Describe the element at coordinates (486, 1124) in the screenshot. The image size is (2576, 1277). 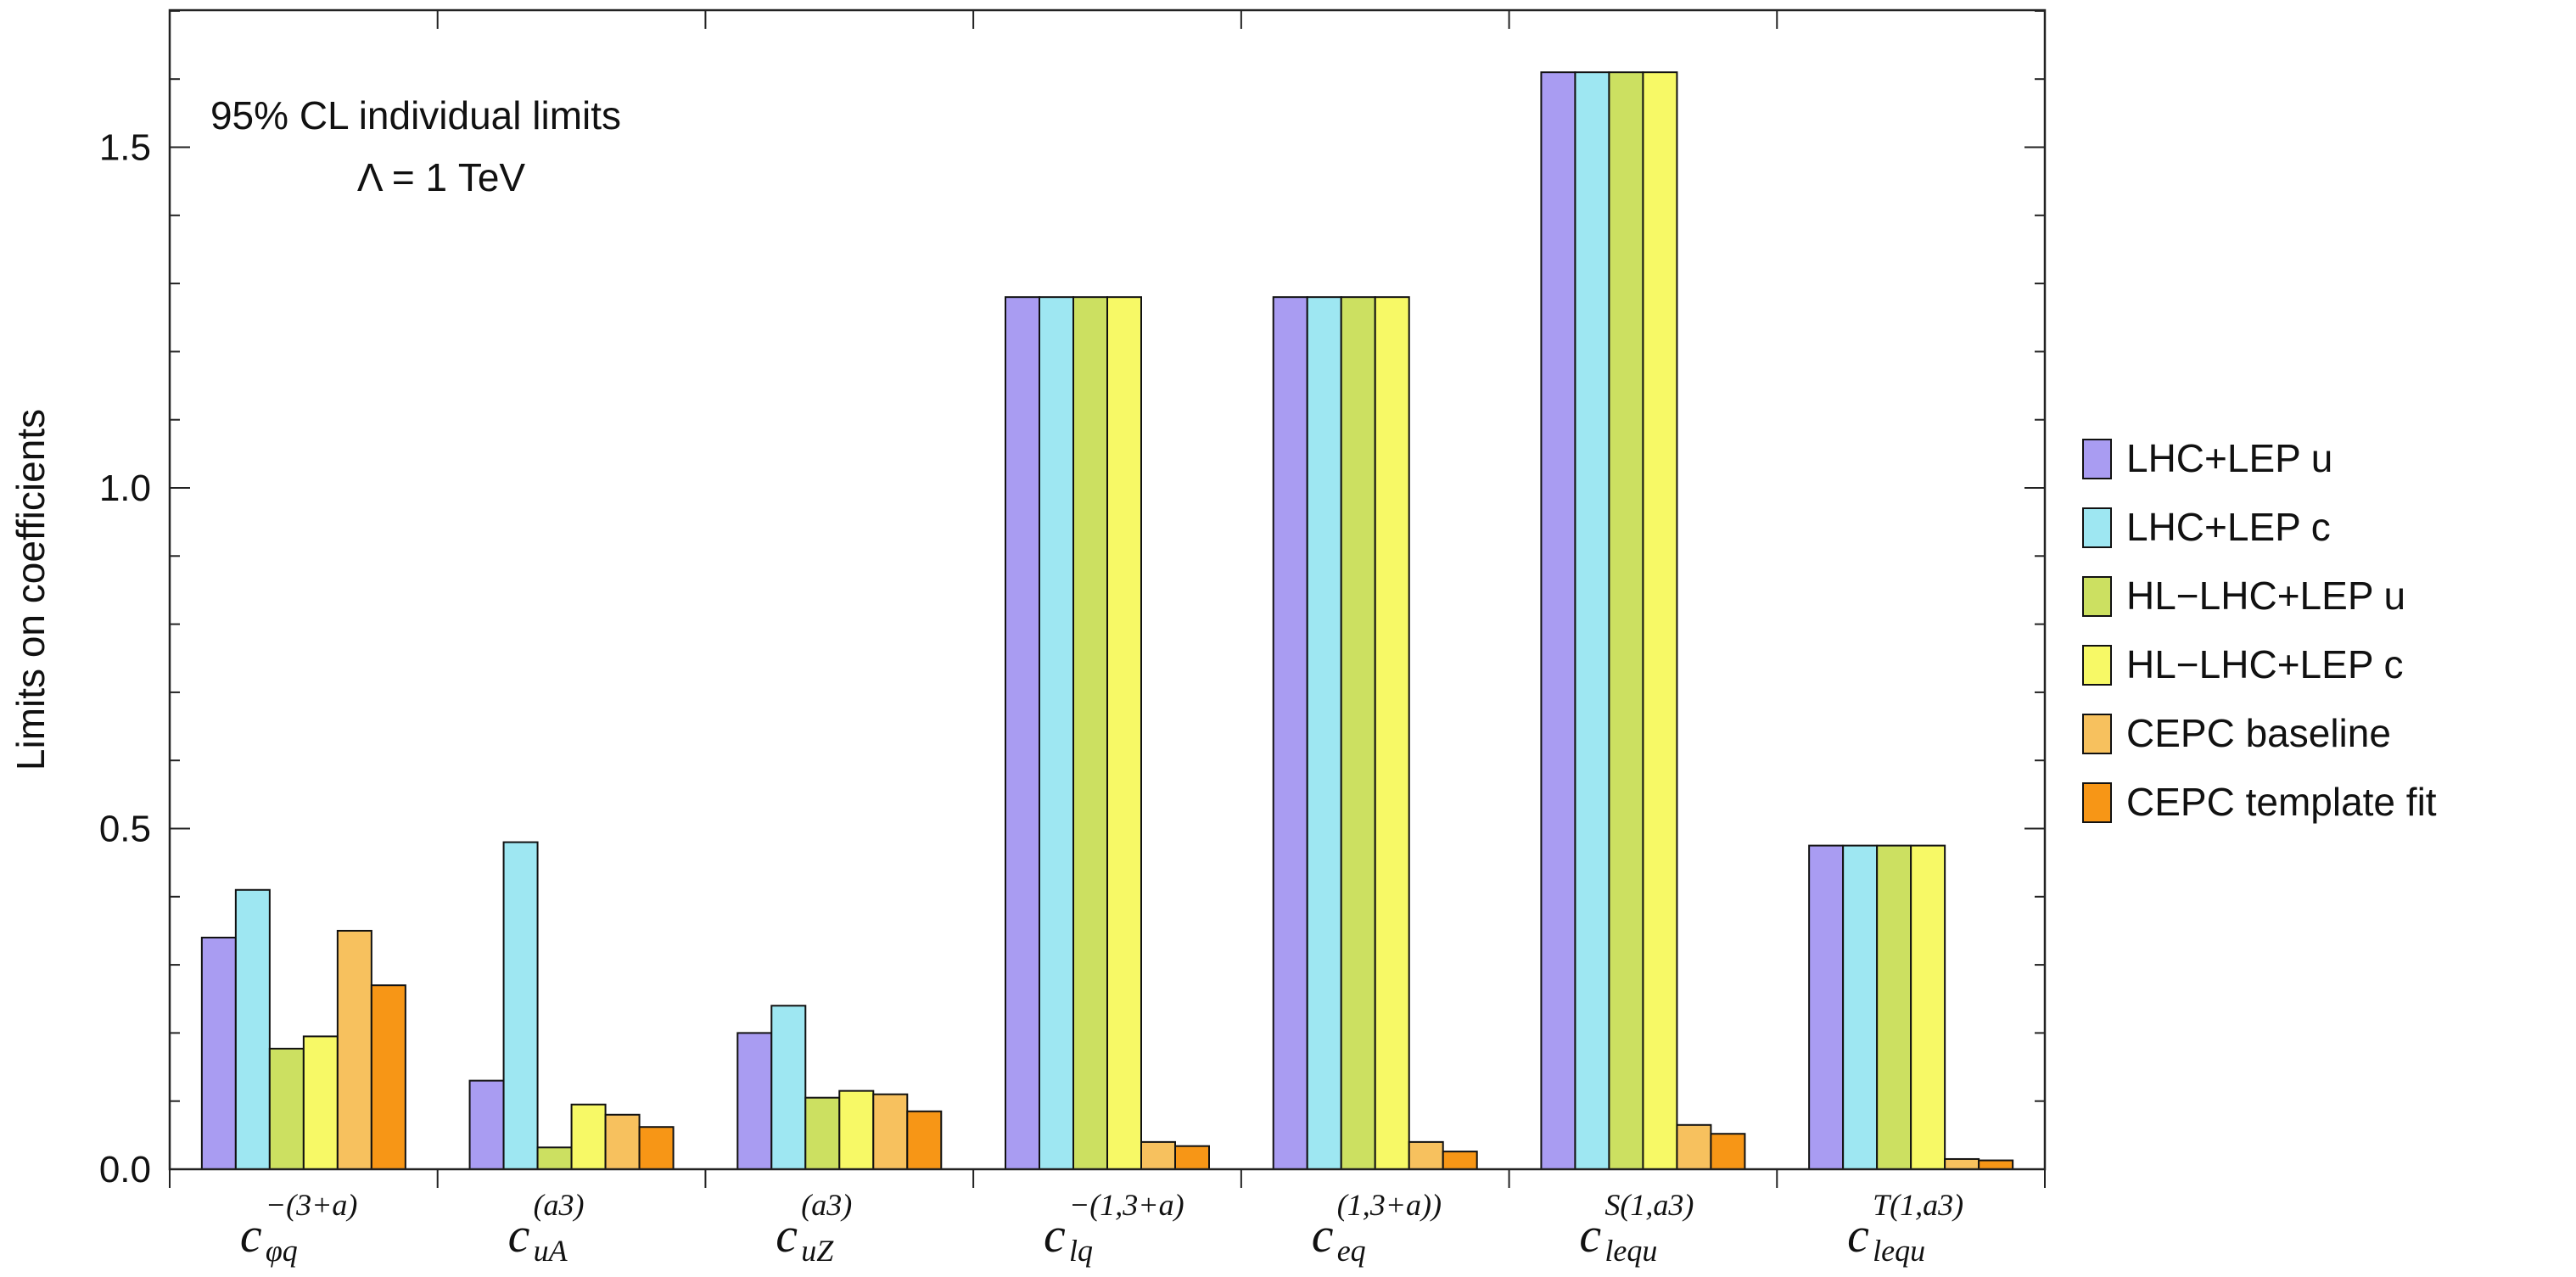
I see `bar-lhc-lep-u-cat2` at that location.